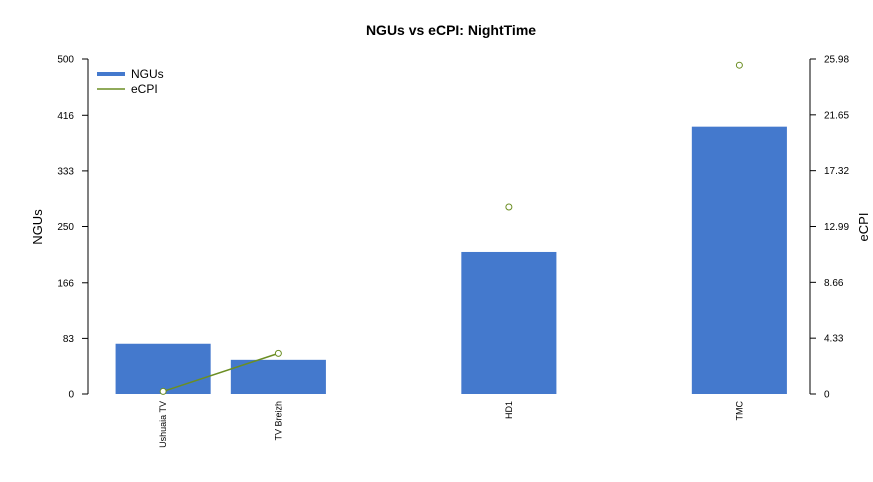 This screenshot has height=482, width=873. I want to click on legend: NGUs eCPI, so click(130, 81).